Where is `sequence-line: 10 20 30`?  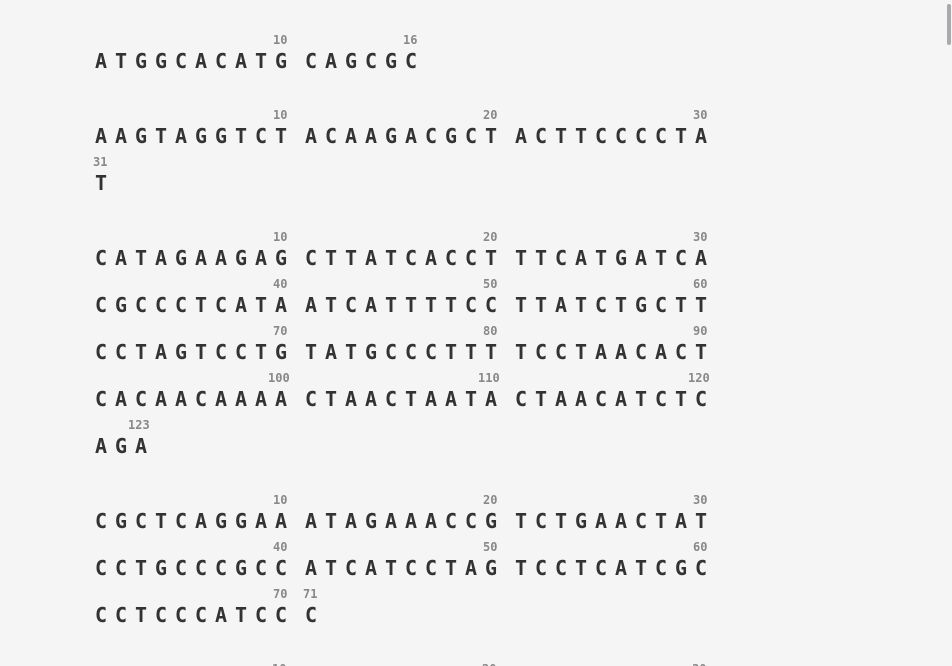 sequence-line: 10 20 30 is located at coordinates (495, 664).